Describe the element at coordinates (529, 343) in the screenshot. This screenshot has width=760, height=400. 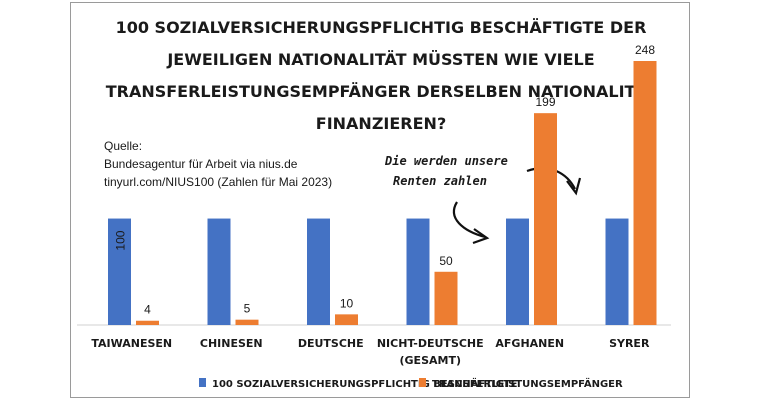
I see `category-label: AFGHANEN` at that location.